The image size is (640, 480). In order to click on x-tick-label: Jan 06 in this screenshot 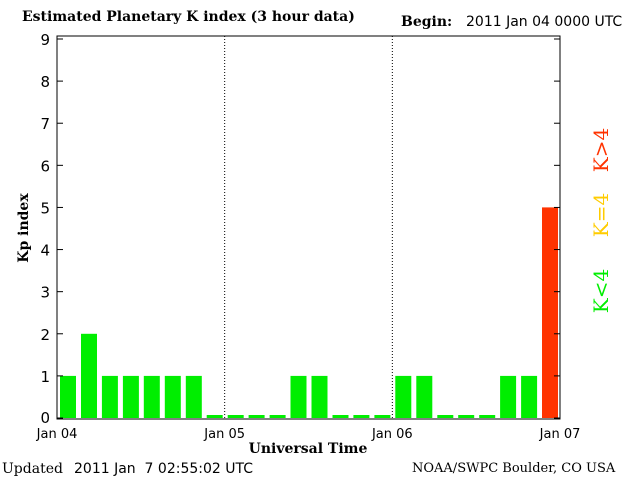, I will do `click(392, 434)`.